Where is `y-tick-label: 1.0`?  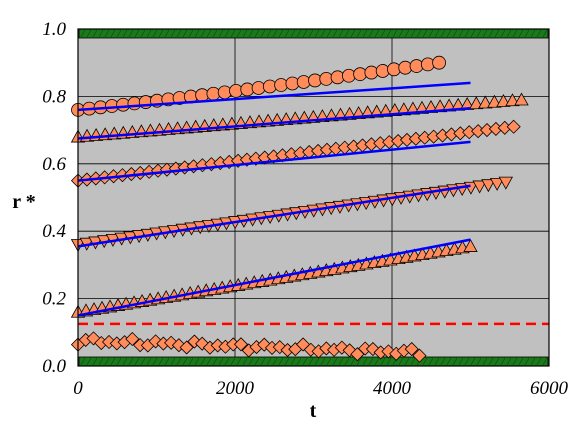
y-tick-label: 1.0 is located at coordinates (54, 29).